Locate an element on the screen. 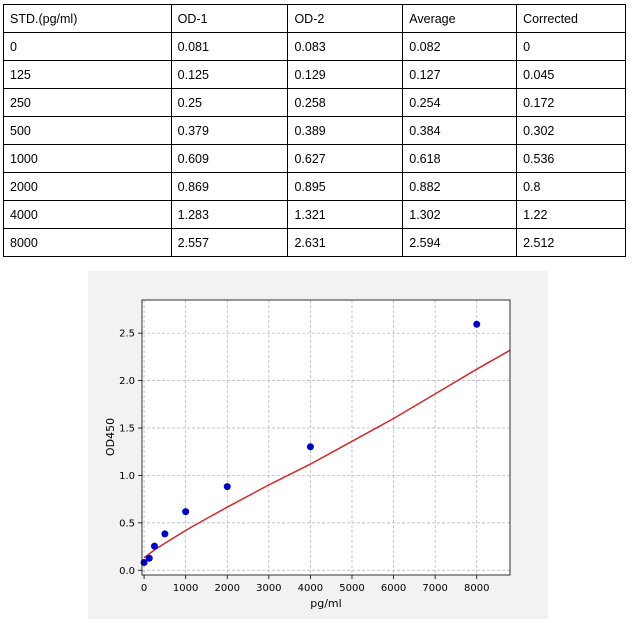  table-header-row: STD.(pg/ml) OD-1 OD-2 Average Corrected is located at coordinates (314, 18).